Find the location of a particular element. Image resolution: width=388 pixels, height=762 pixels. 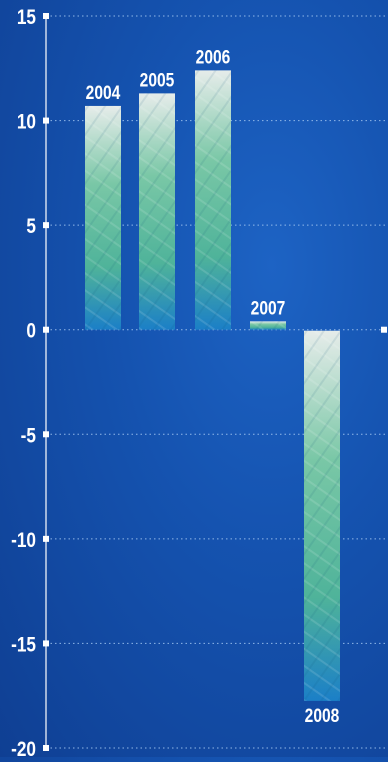

y-tick-label: -10 is located at coordinates (23, 540).